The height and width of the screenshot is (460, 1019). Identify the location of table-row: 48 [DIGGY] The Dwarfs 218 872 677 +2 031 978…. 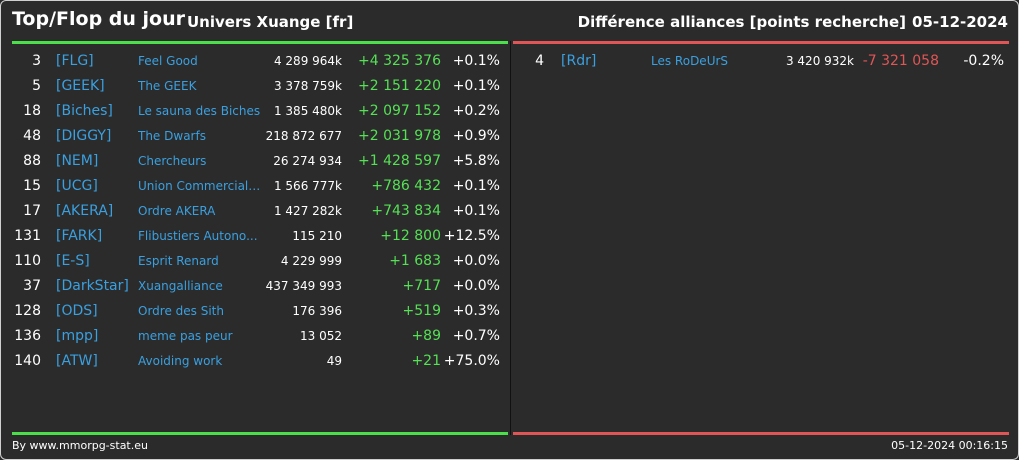
(255, 136).